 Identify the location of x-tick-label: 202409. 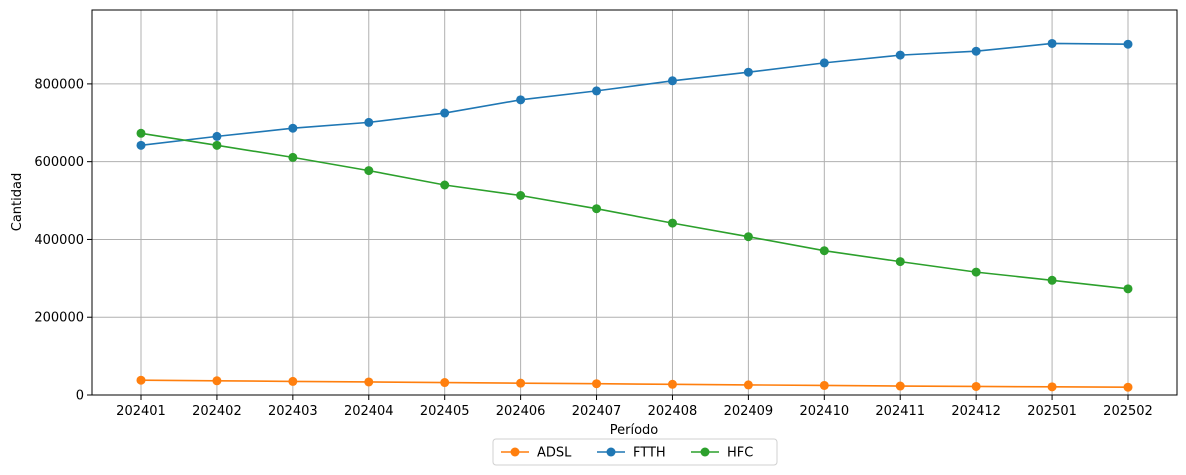
(749, 411).